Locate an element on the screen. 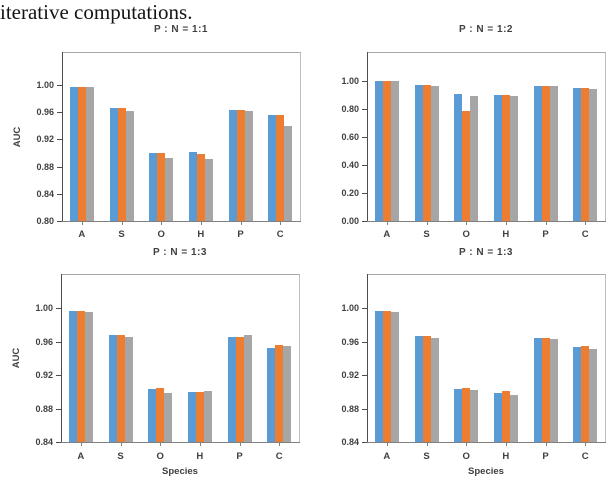  chart-title: P : N = 1:3 is located at coordinates (486, 252).